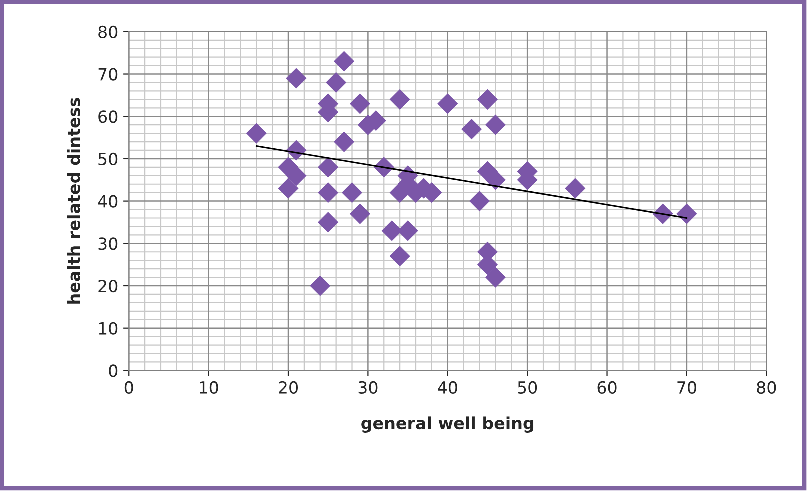  I want to click on y-tick-label: 60, so click(108, 117).